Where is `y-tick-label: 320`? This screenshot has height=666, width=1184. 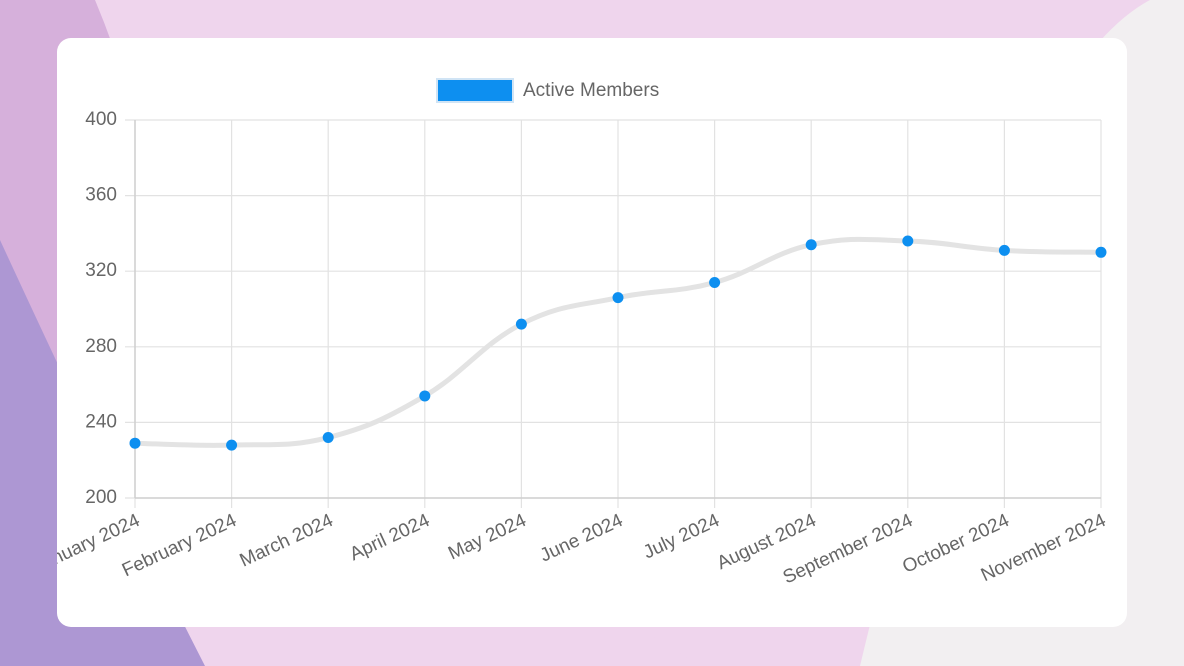
y-tick-label: 320 is located at coordinates (101, 270).